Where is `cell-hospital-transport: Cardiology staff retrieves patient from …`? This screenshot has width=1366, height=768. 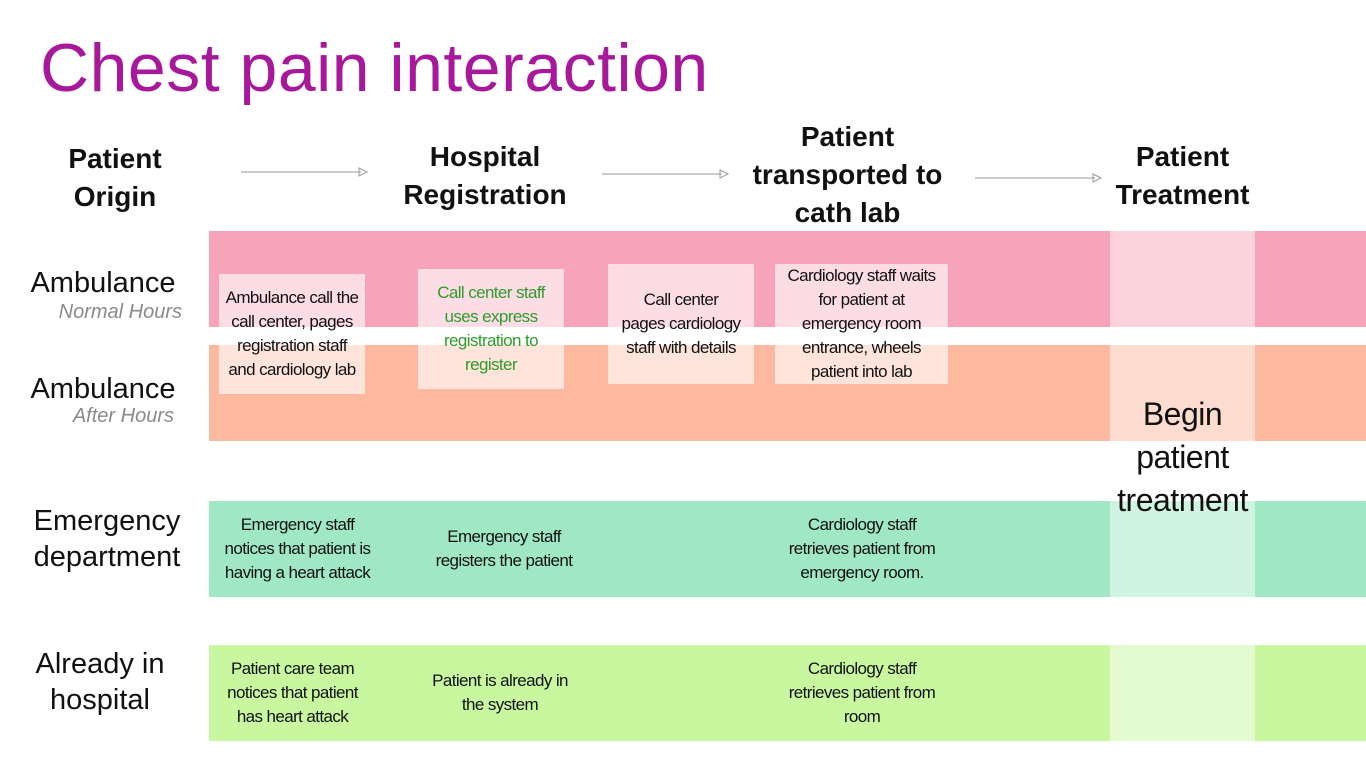 cell-hospital-transport: Cardiology staff retrieves patient from … is located at coordinates (862, 692).